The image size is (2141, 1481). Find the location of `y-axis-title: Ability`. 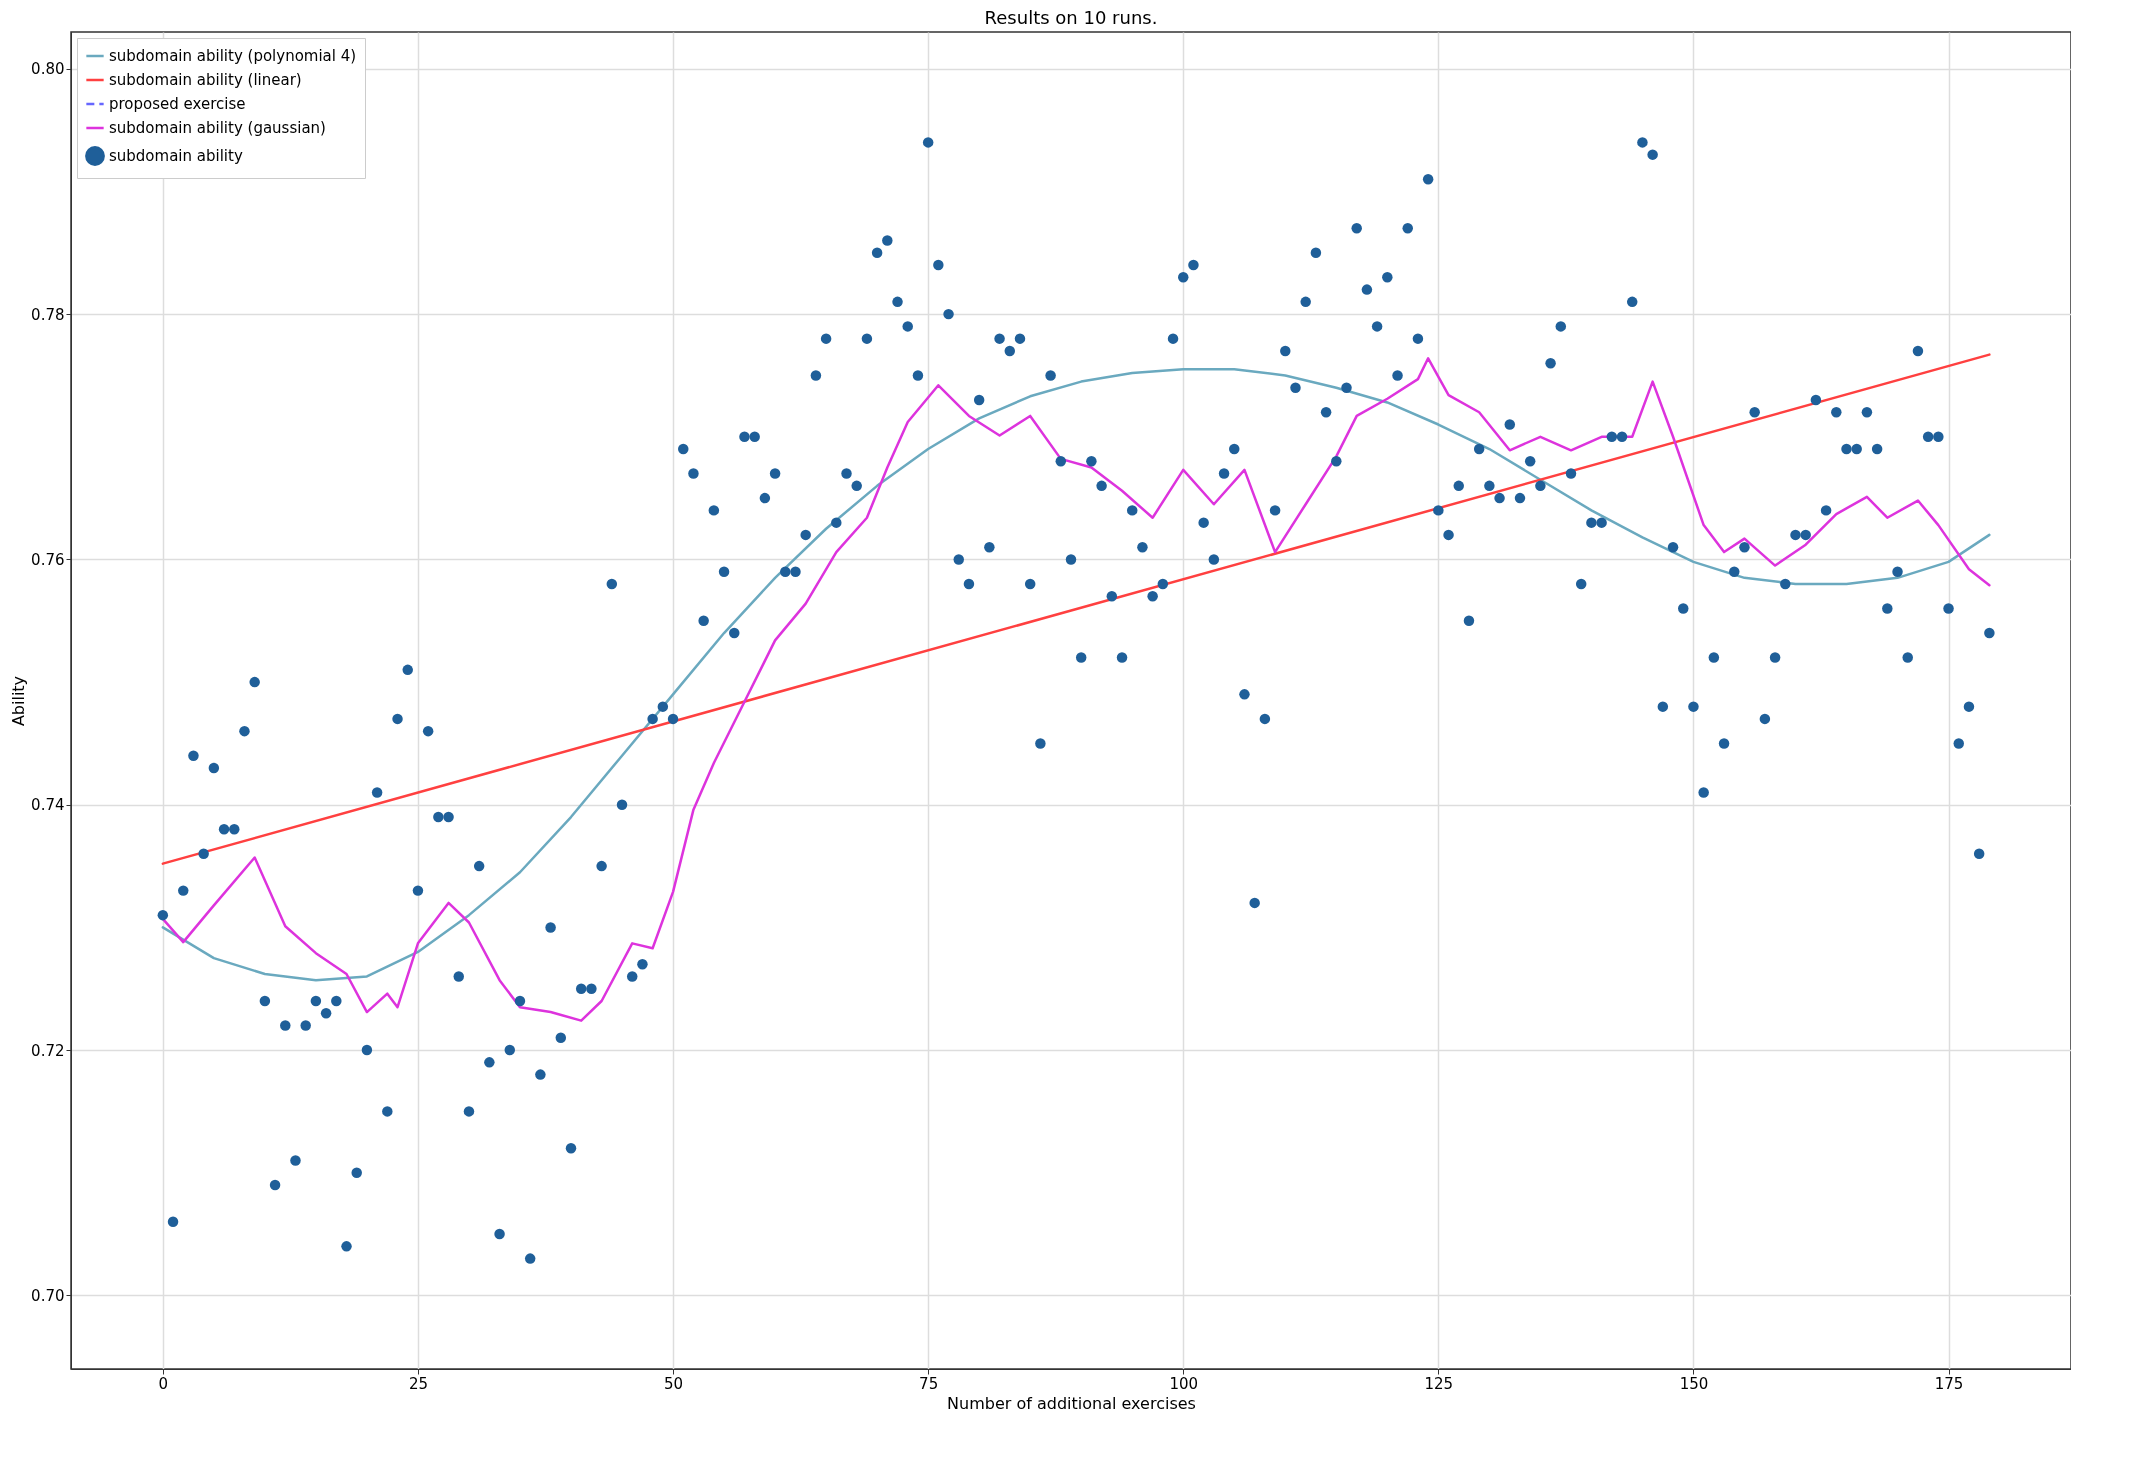

y-axis-title: Ability is located at coordinates (19, 701).